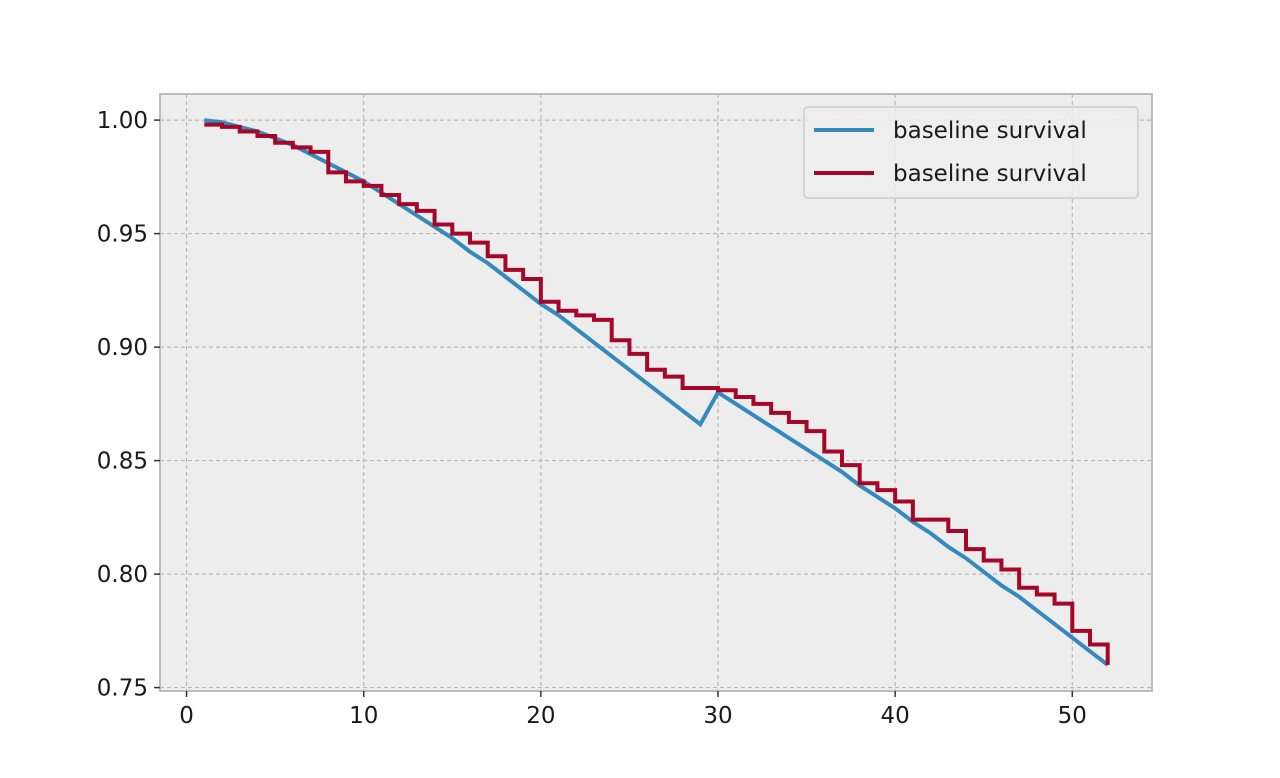  I want to click on x-tick-label: 40, so click(895, 716).